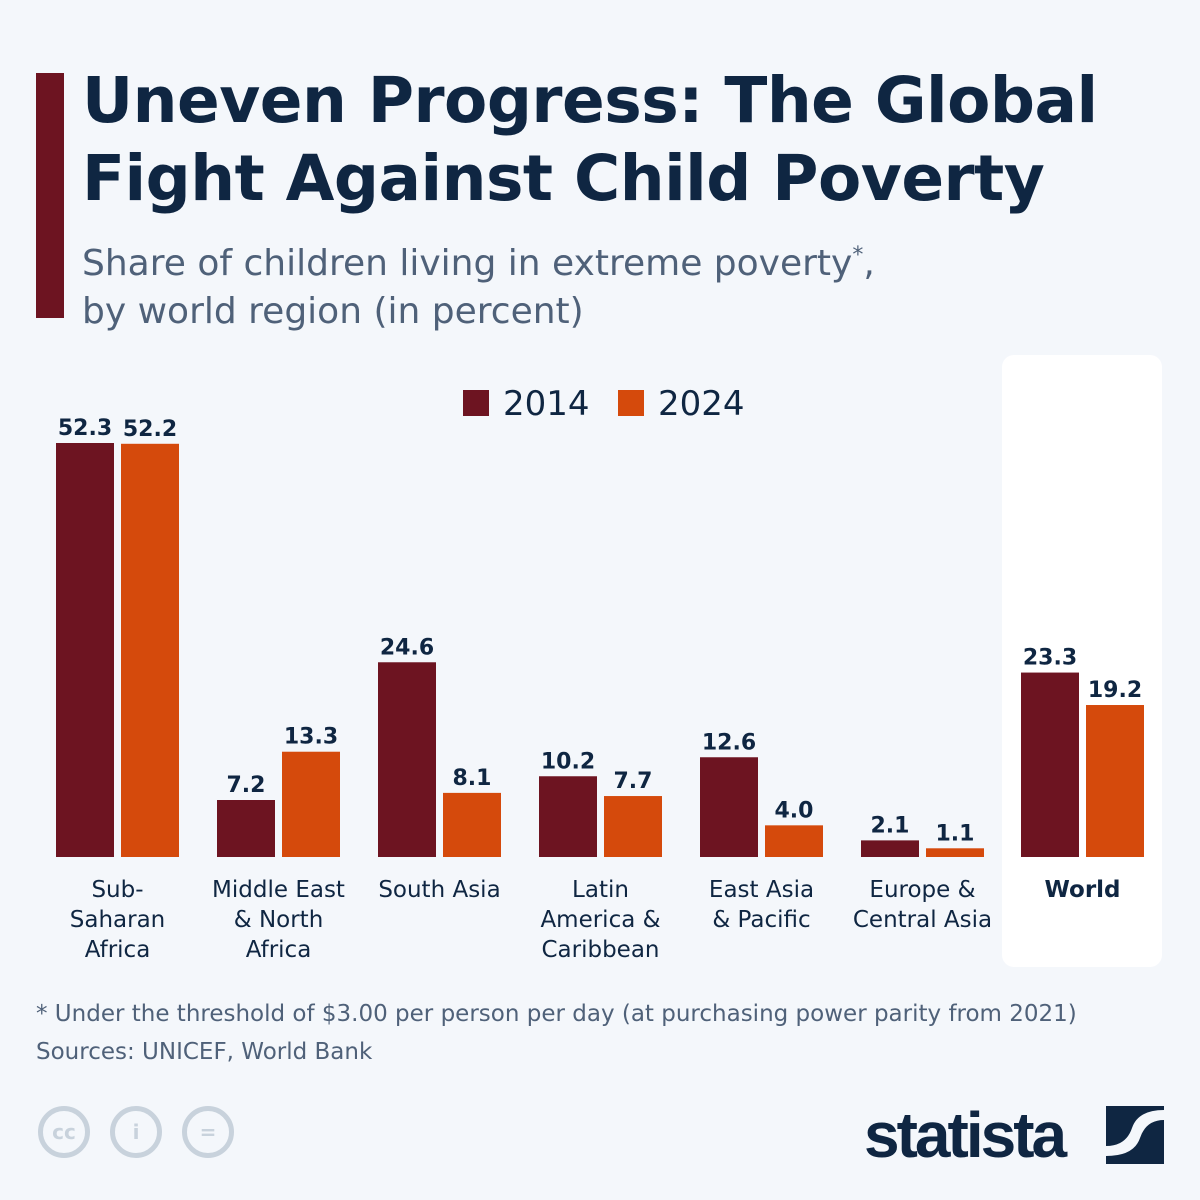 The height and width of the screenshot is (1200, 1200). Describe the element at coordinates (701, 404) in the screenshot. I see `legend-label-2024: 2024` at that location.